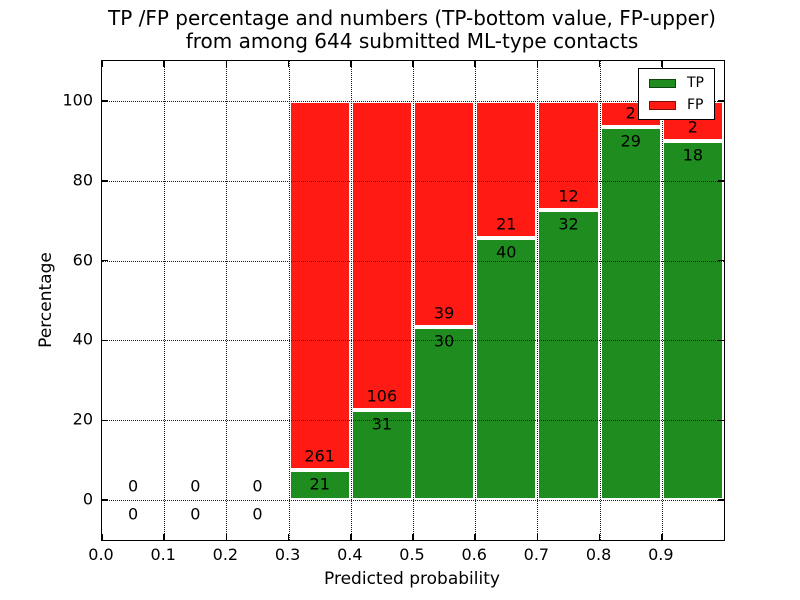  I want to click on x-tick-label: 0.7, so click(536, 554).